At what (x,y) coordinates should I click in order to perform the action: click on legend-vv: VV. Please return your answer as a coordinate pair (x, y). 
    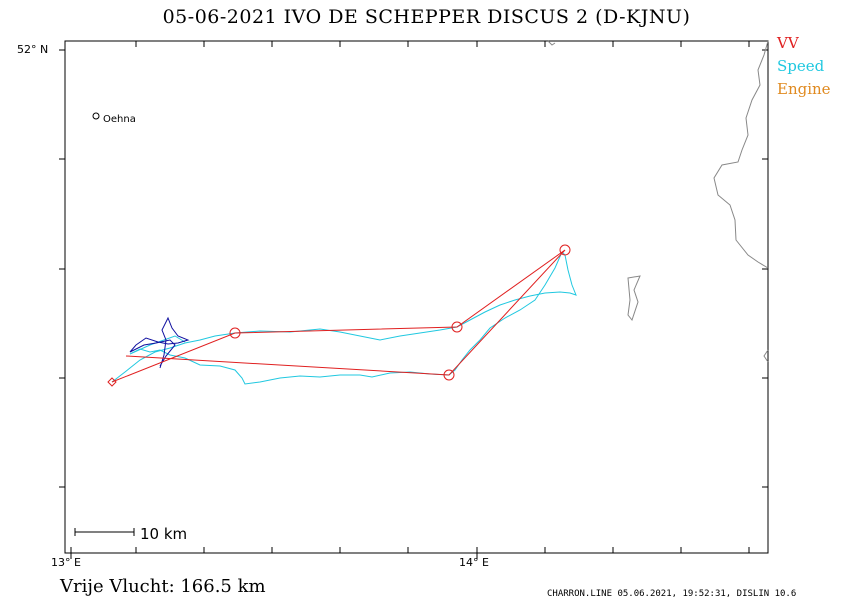
    Looking at the image, I should click on (788, 43).